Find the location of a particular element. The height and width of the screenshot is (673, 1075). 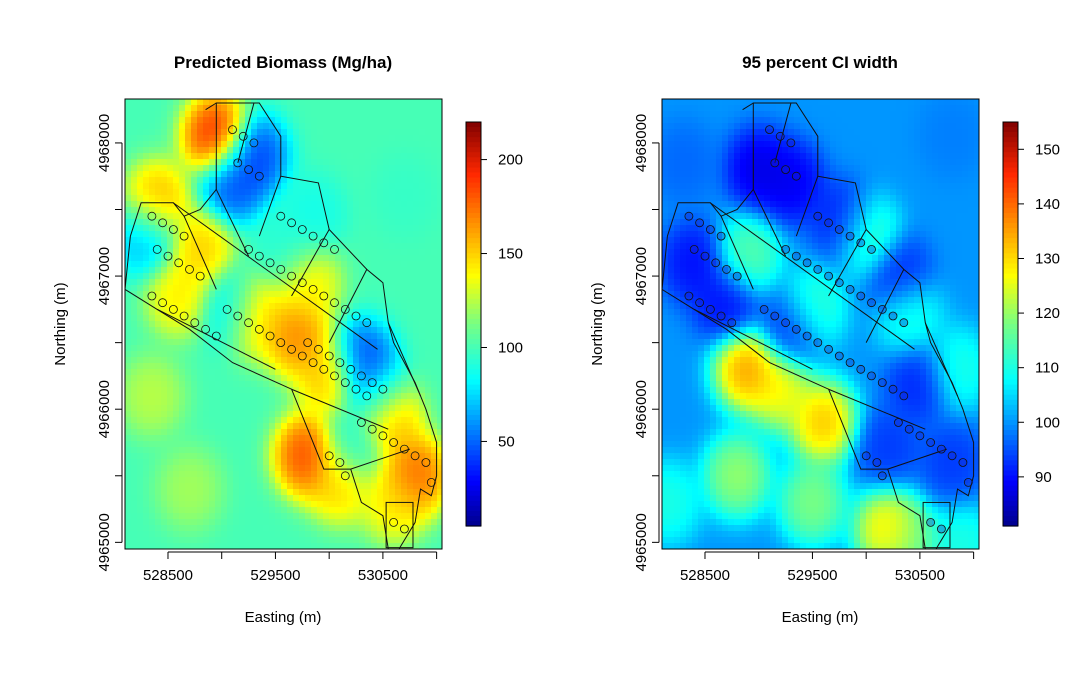

x-axis-1: 528500 529500 530500 is located at coordinates (290, 567).